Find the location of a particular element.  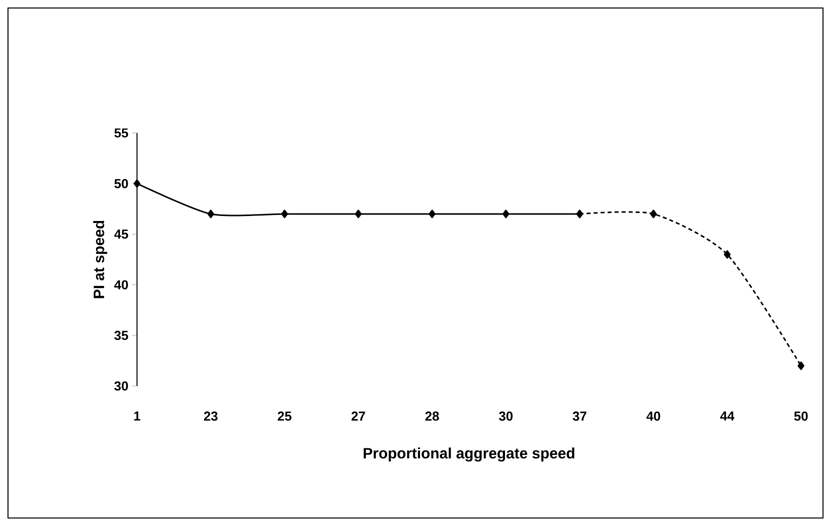

y-tick-label: 50 is located at coordinates (121, 183).